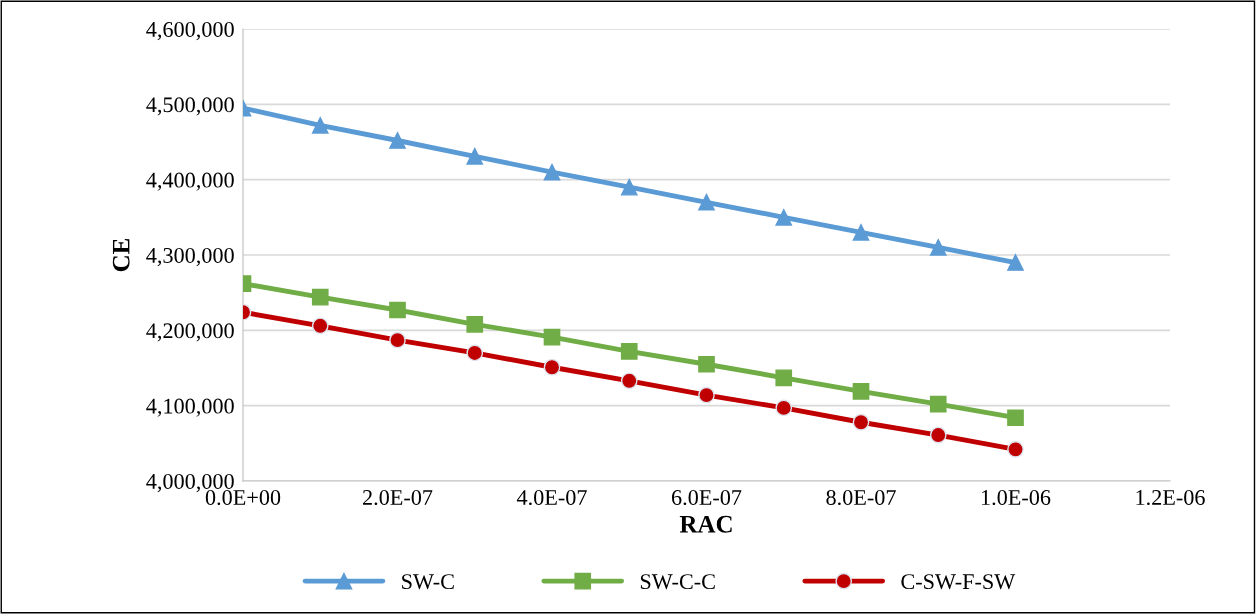 Image resolution: width=1257 pixels, height=614 pixels. I want to click on legend-label: SW-C, so click(428, 582).